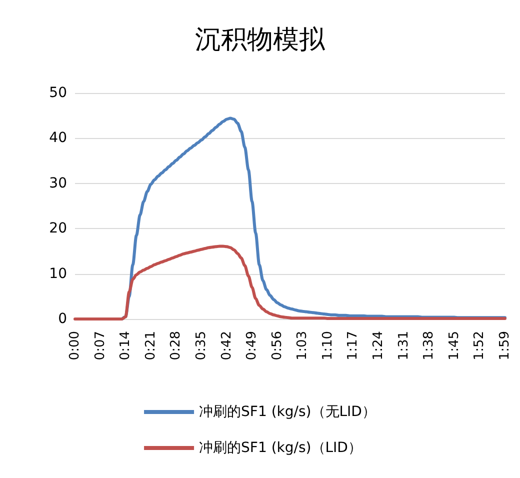 This screenshot has height=478, width=520. I want to click on x-tick-label: 1:24, so click(378, 345).